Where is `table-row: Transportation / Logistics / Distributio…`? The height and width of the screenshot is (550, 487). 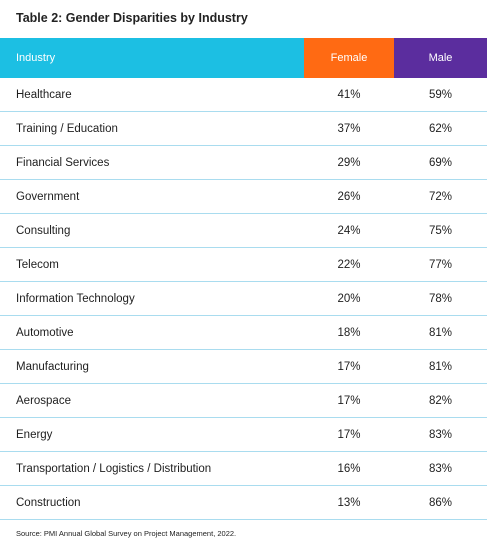
table-row: Transportation / Logistics / Distributio… is located at coordinates (243, 469).